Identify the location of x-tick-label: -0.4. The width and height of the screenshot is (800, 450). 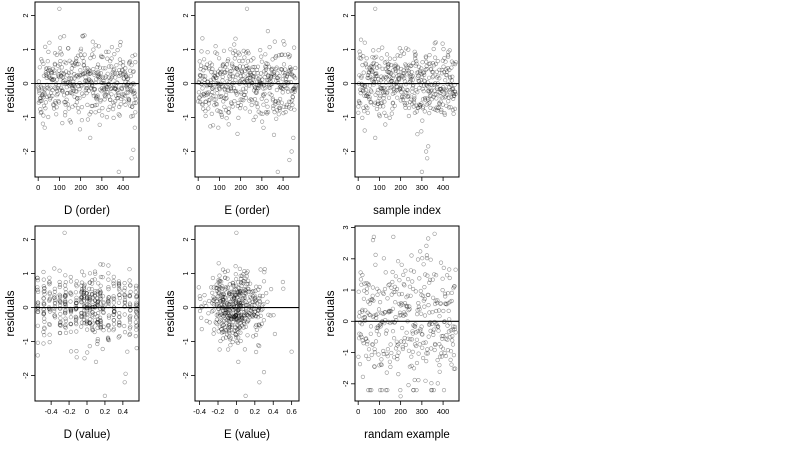
(199, 411).